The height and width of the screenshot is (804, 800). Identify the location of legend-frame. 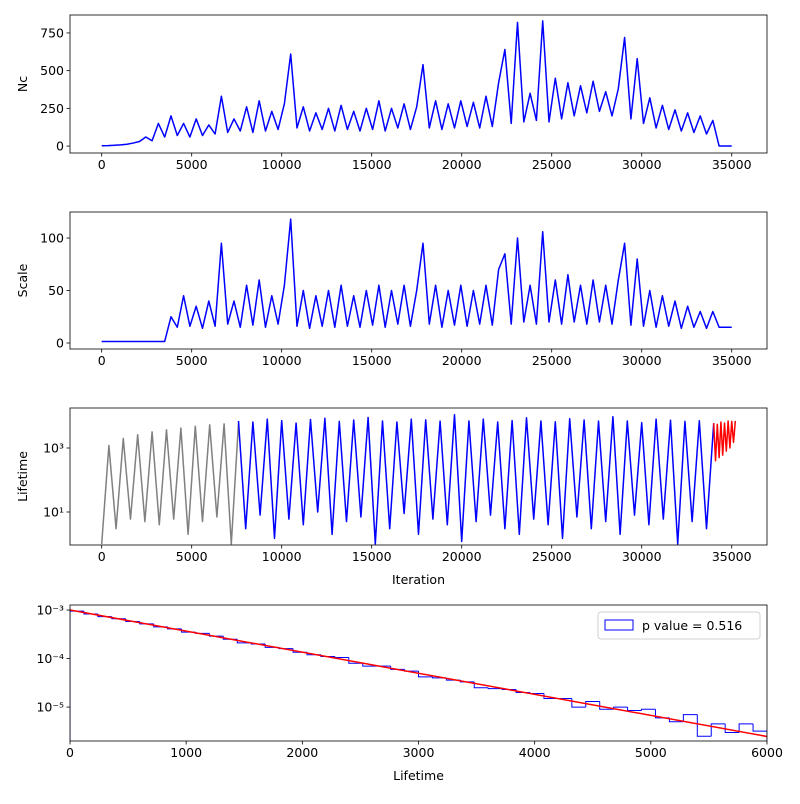
(679, 625).